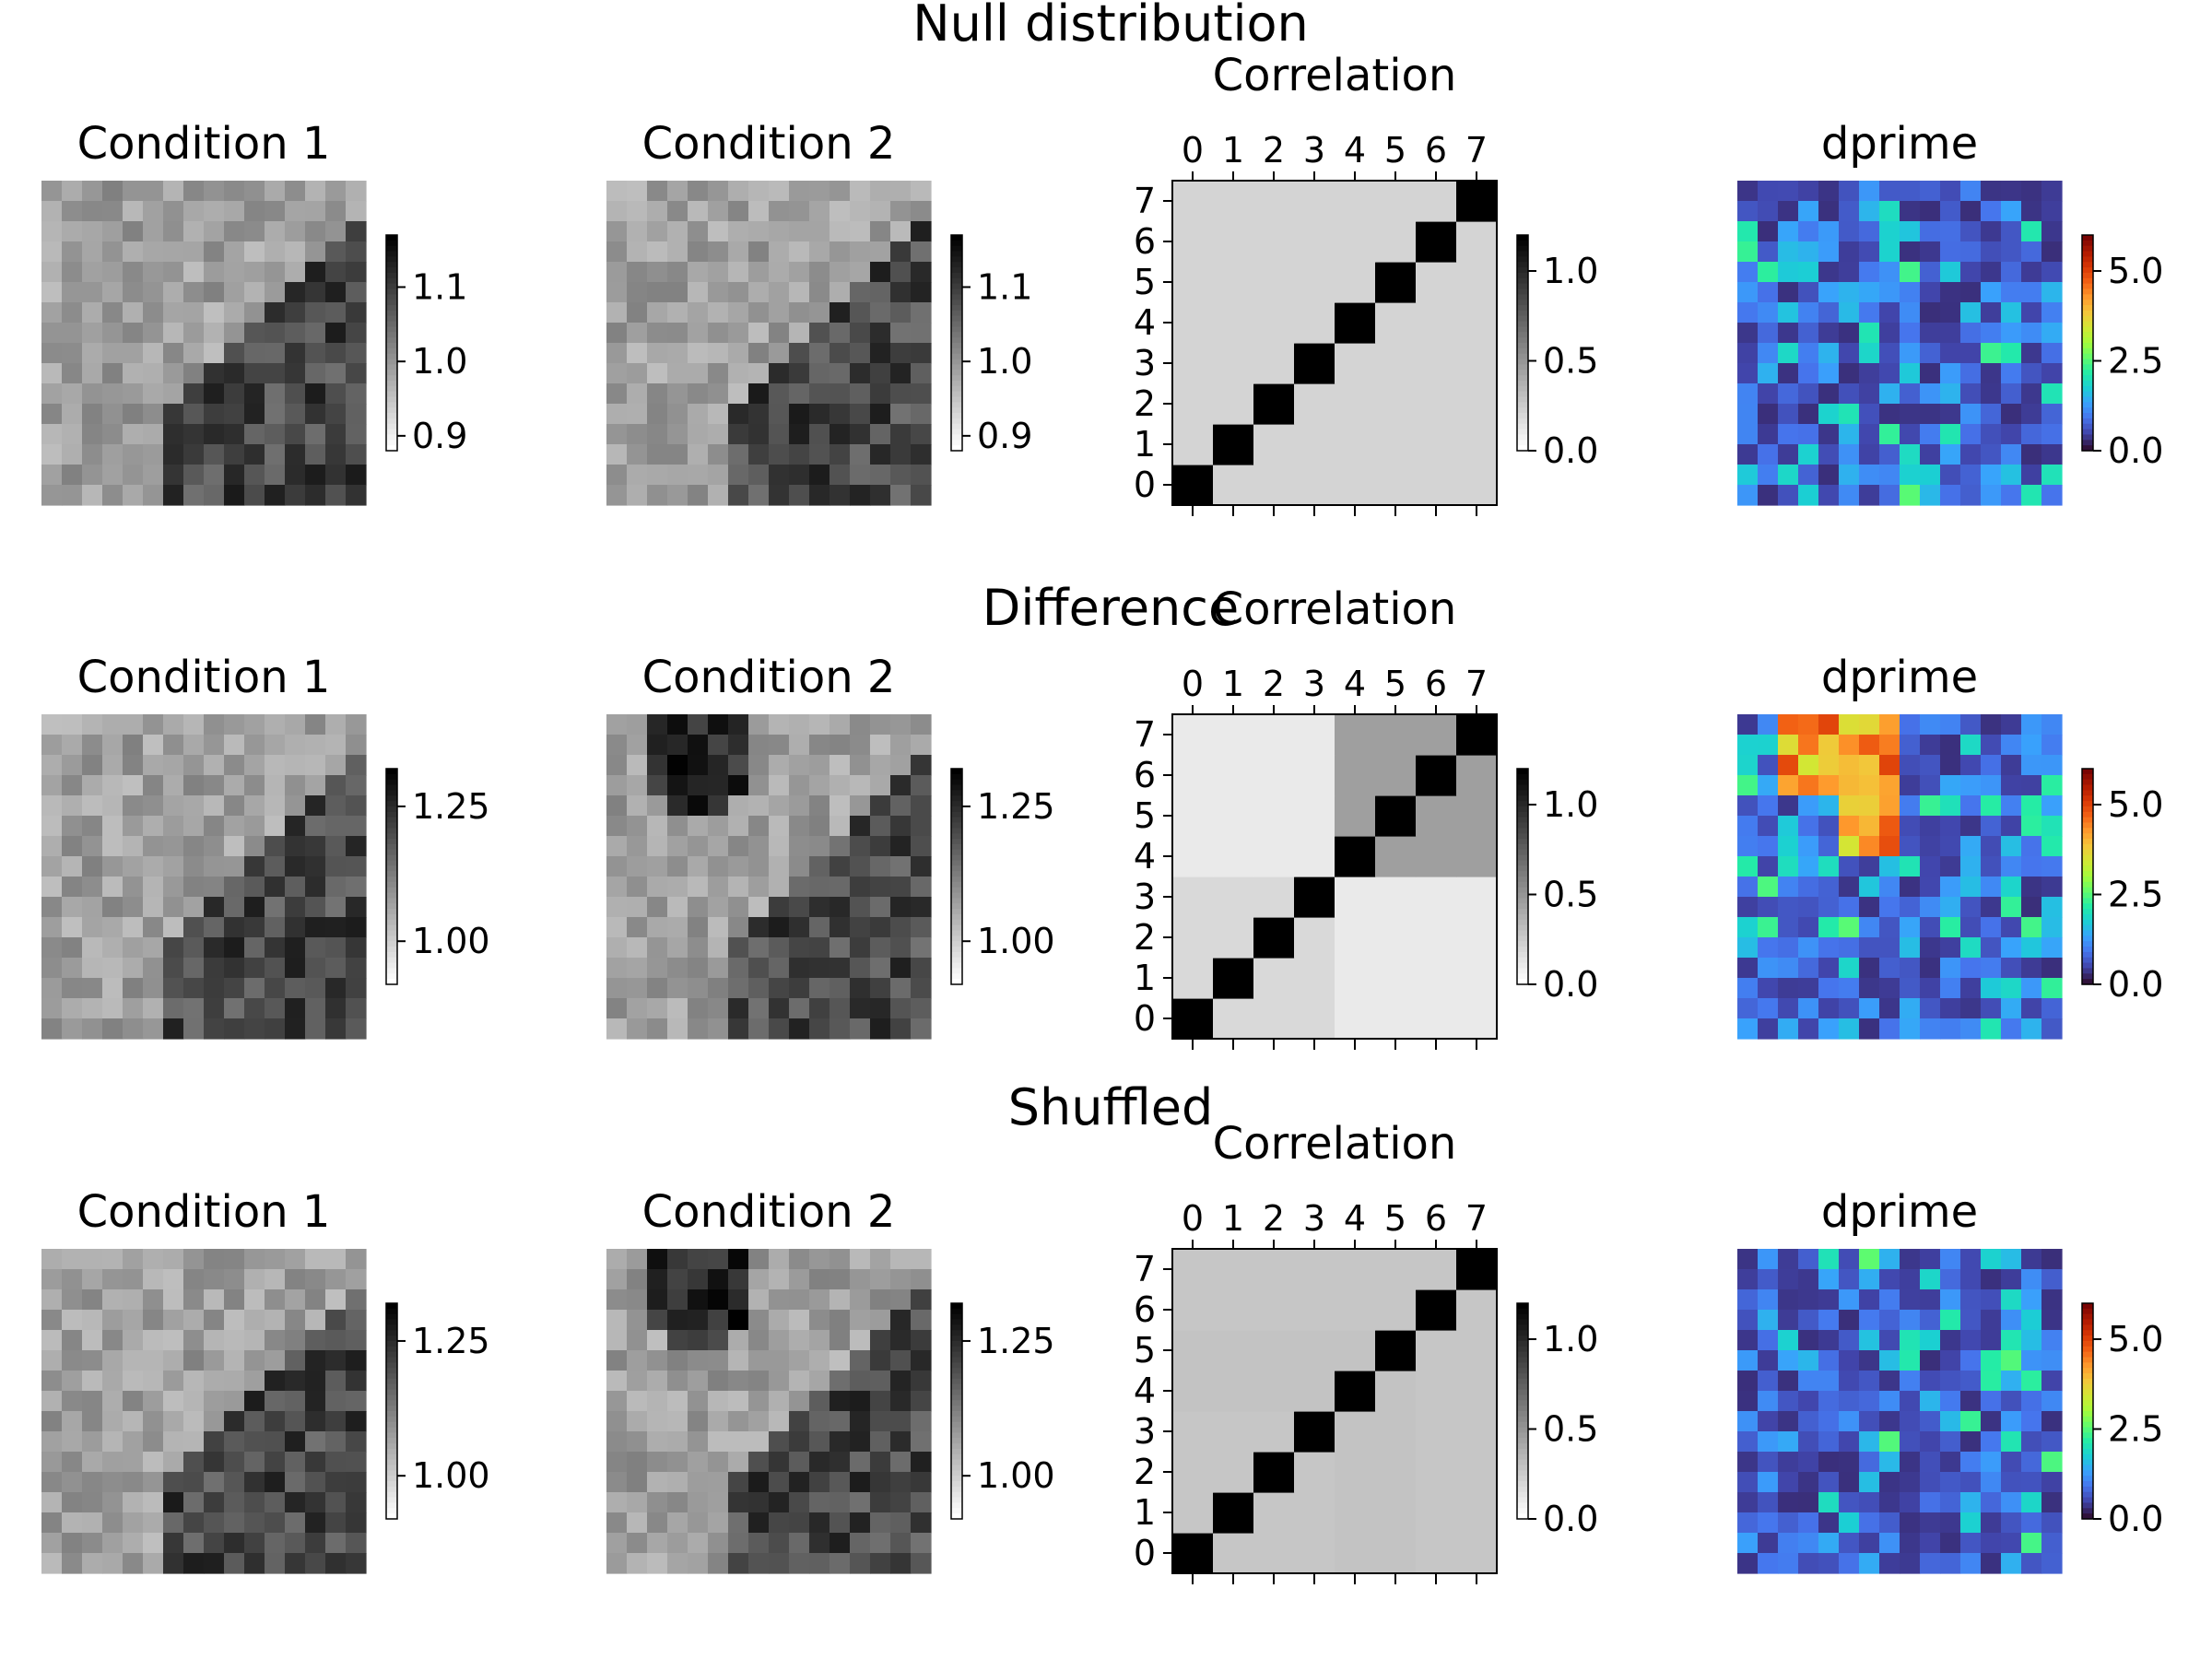 The height and width of the screenshot is (1659, 2212). Describe the element at coordinates (1016, 806) in the screenshot. I see `colorbar-tick-label: 1.25` at that location.